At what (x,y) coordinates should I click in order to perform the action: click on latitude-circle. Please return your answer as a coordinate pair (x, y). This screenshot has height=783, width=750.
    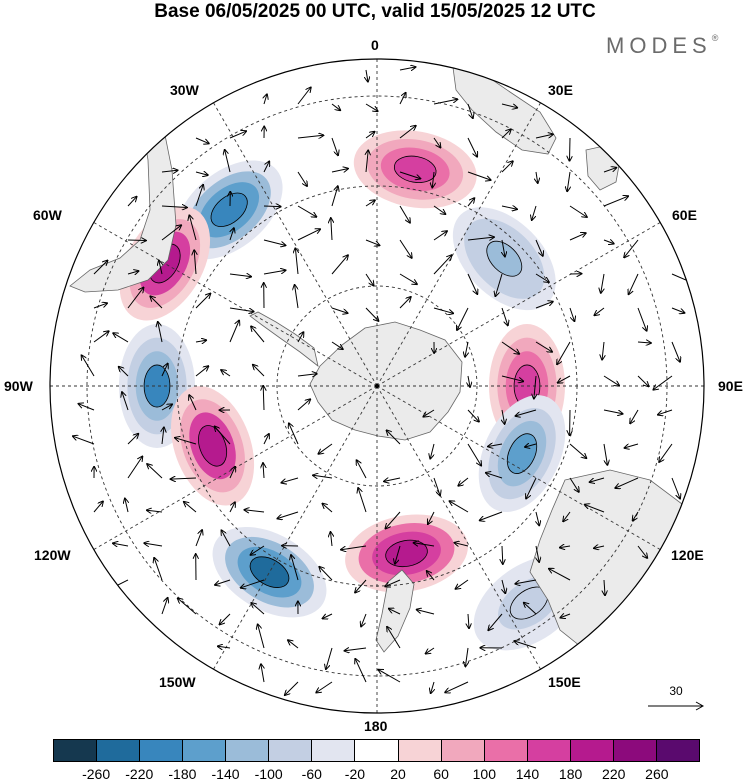
    Looking at the image, I should click on (377, 386).